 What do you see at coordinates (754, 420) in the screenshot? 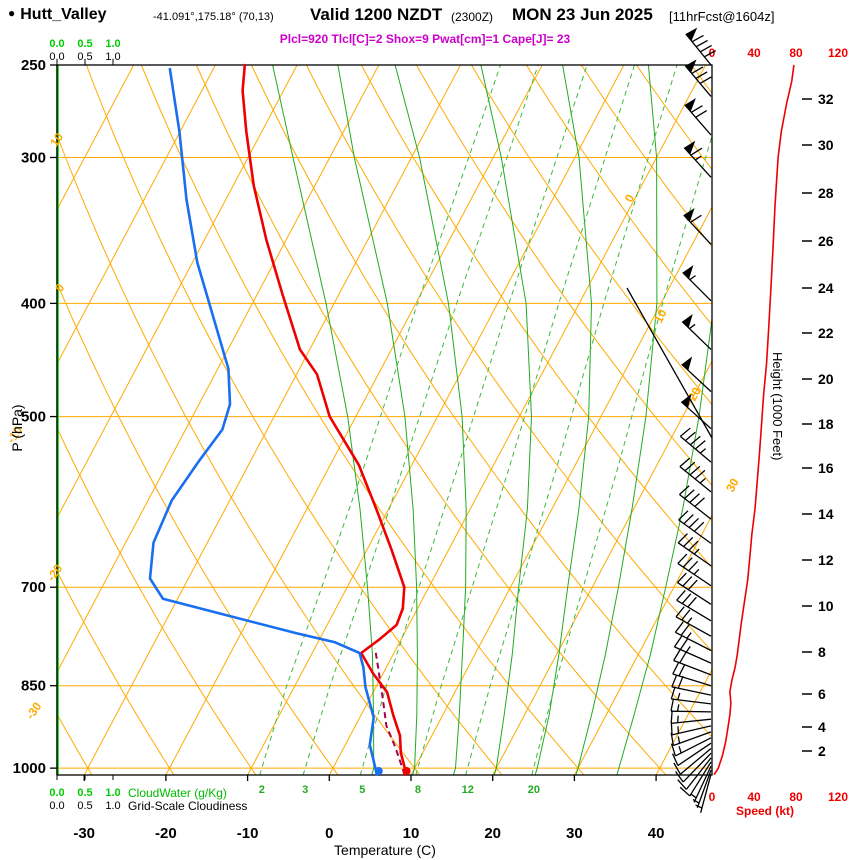
I see `wind-speed-curve` at bounding box center [754, 420].